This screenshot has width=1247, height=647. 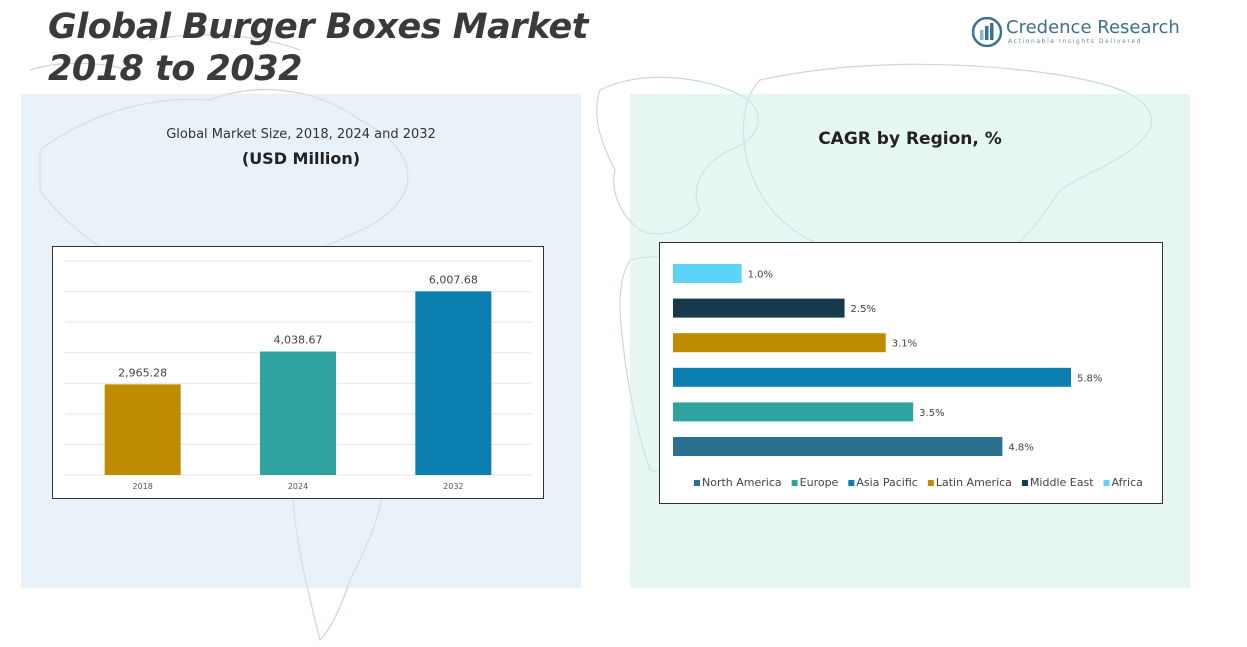 I want to click on market-size-chart-svg: 2,965.28 2018 4,038.67 2024 6,007.68 2032, so click(x=298, y=375).